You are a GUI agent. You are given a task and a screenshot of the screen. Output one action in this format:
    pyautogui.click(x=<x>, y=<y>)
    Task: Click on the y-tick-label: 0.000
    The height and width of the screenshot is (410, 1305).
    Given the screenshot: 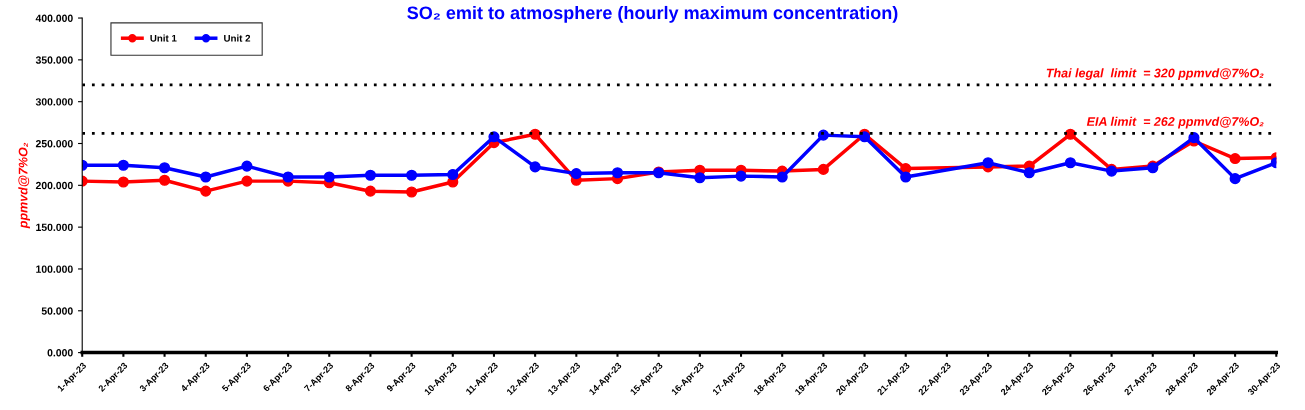 What is the action you would take?
    pyautogui.click(x=60, y=353)
    